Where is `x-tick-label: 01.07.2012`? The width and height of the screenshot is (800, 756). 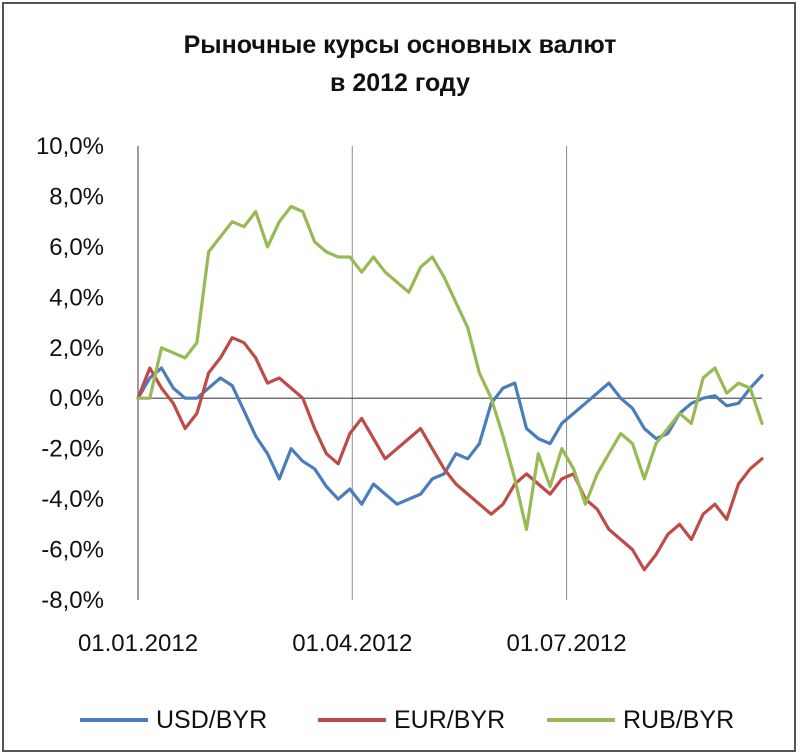
x-tick-label: 01.07.2012 is located at coordinates (566, 643).